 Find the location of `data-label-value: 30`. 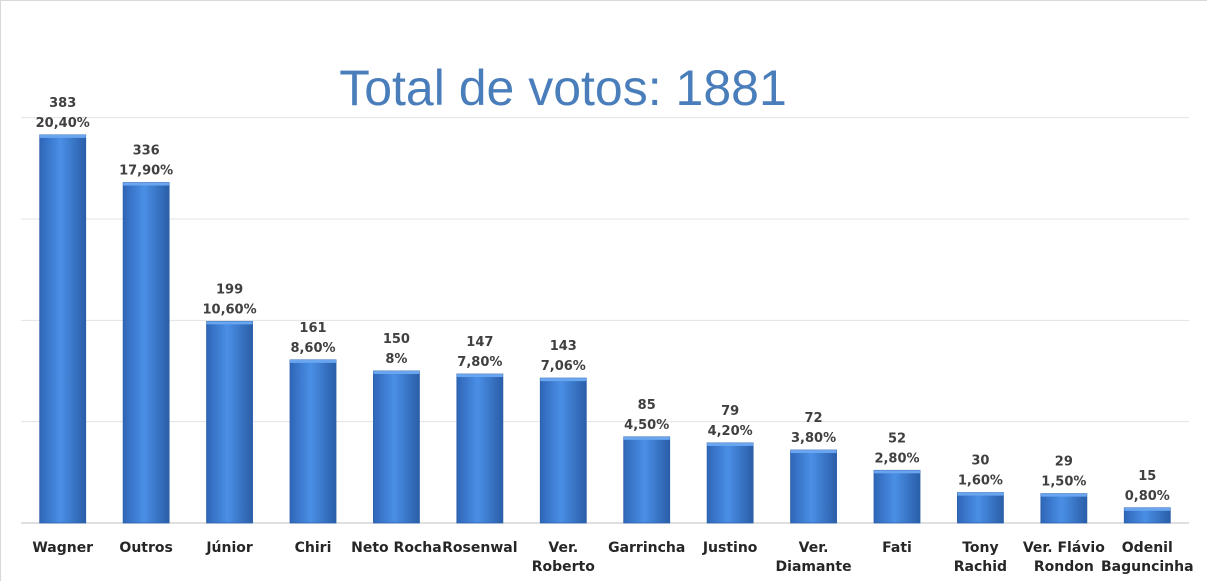

data-label-value: 30 is located at coordinates (980, 461).